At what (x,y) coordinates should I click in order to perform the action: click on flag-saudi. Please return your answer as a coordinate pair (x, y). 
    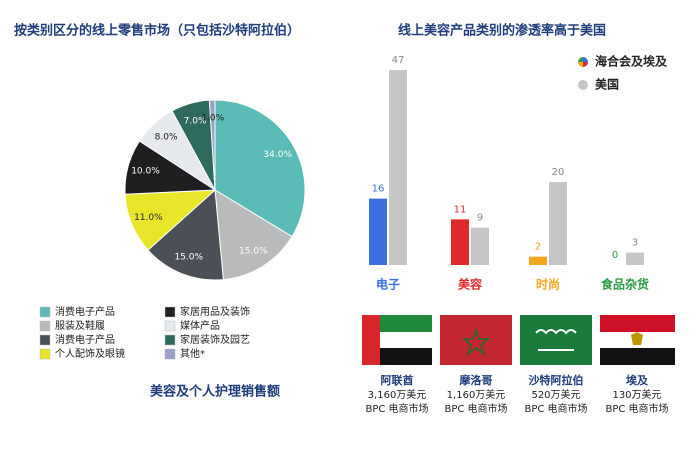
    Looking at the image, I should click on (556, 340).